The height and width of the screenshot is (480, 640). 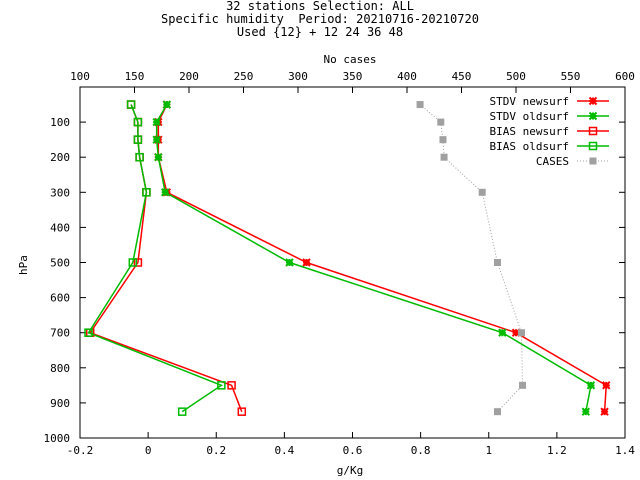 I want to click on x-tick-label: 0.8, so click(x=421, y=450).